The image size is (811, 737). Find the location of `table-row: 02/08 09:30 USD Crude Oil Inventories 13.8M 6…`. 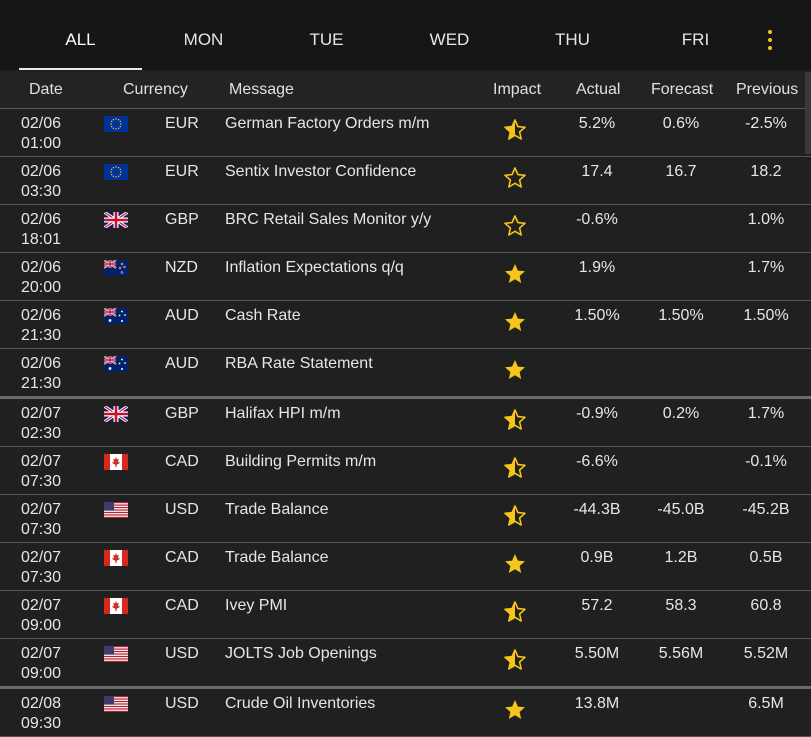

table-row: 02/08 09:30 USD Crude Oil Inventories 13.8M 6… is located at coordinates (405, 713).